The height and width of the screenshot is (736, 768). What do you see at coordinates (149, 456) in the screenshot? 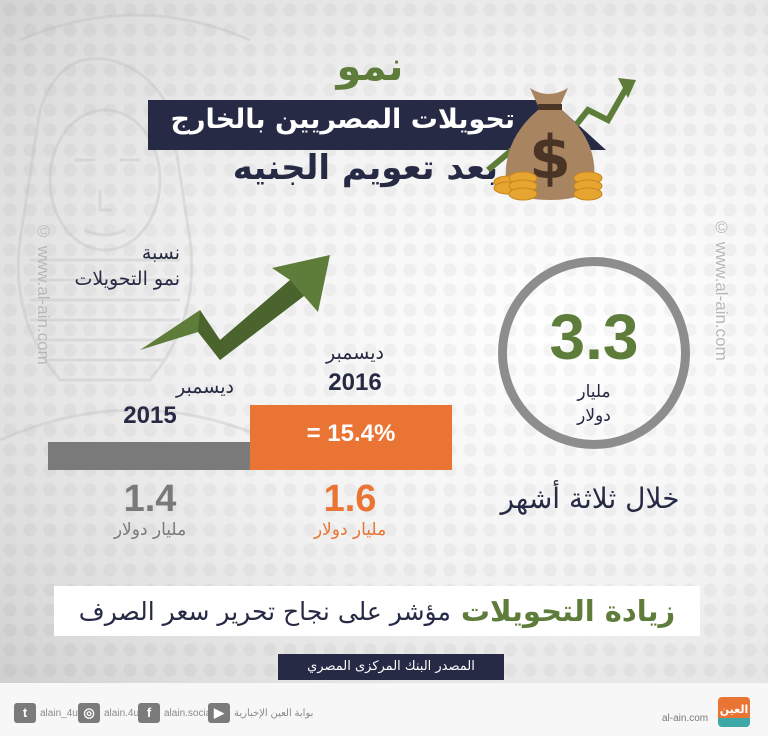
I see `bar-2015` at bounding box center [149, 456].